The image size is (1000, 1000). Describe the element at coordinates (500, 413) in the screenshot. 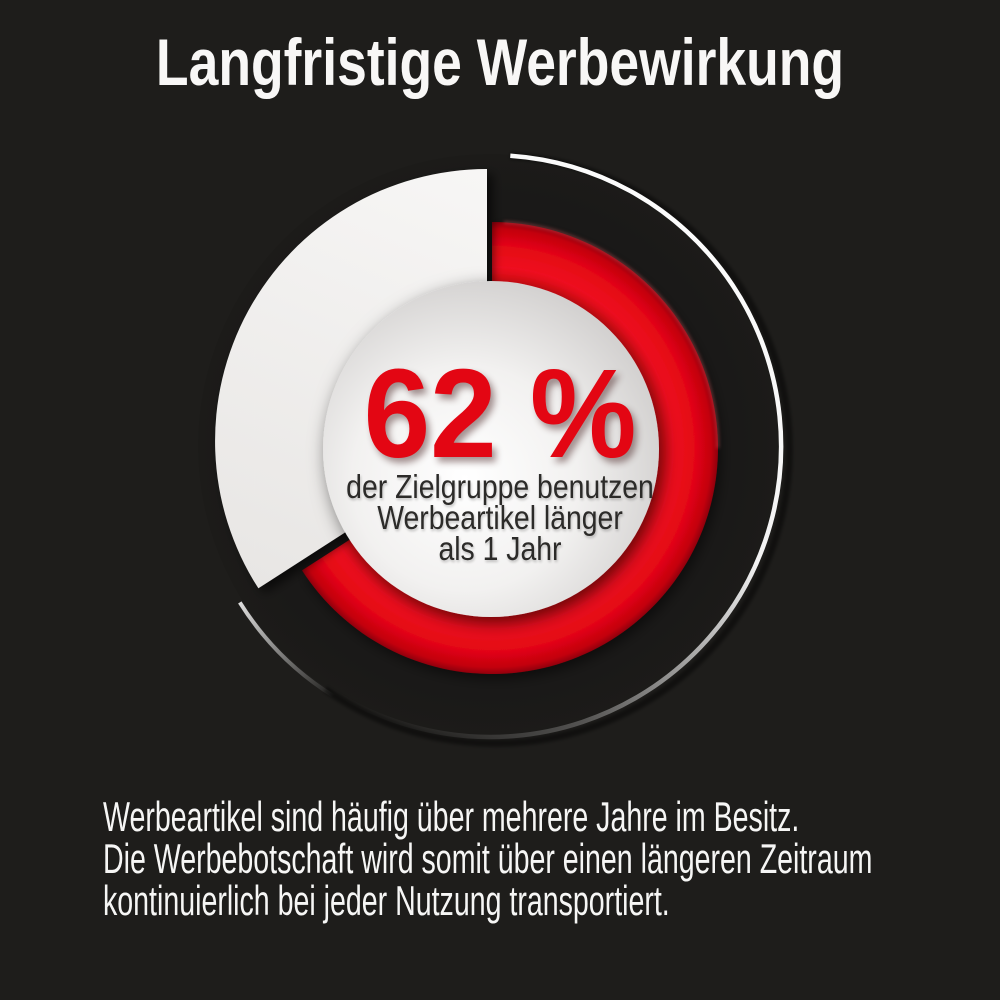

I see `center-value: 62 %` at that location.